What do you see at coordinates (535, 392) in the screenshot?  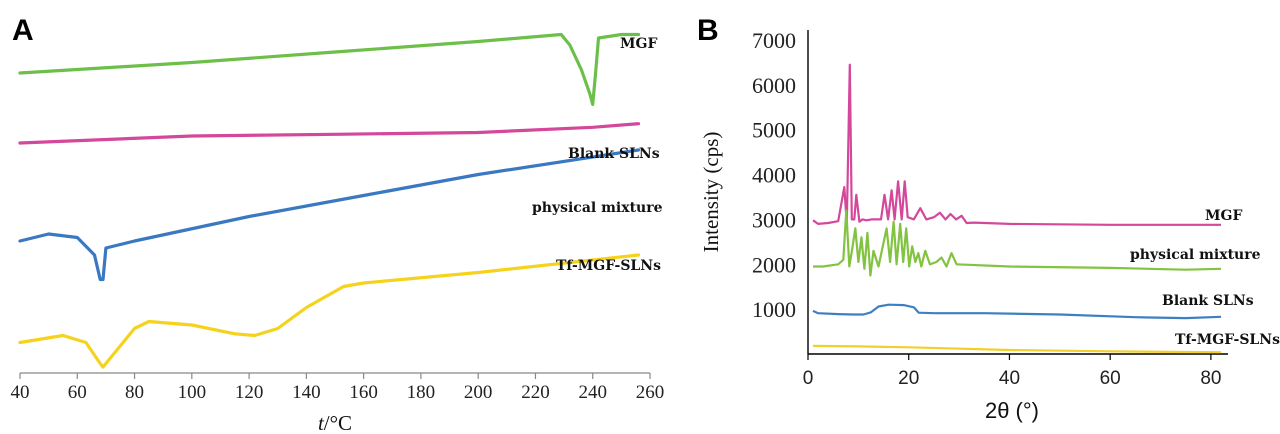 I see `dsc-x-tick-label: 220` at bounding box center [535, 392].